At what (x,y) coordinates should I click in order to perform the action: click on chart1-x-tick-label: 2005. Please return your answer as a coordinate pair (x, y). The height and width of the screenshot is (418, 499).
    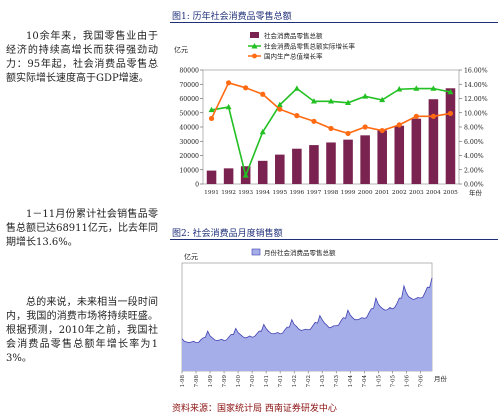
    Looking at the image, I should click on (450, 193).